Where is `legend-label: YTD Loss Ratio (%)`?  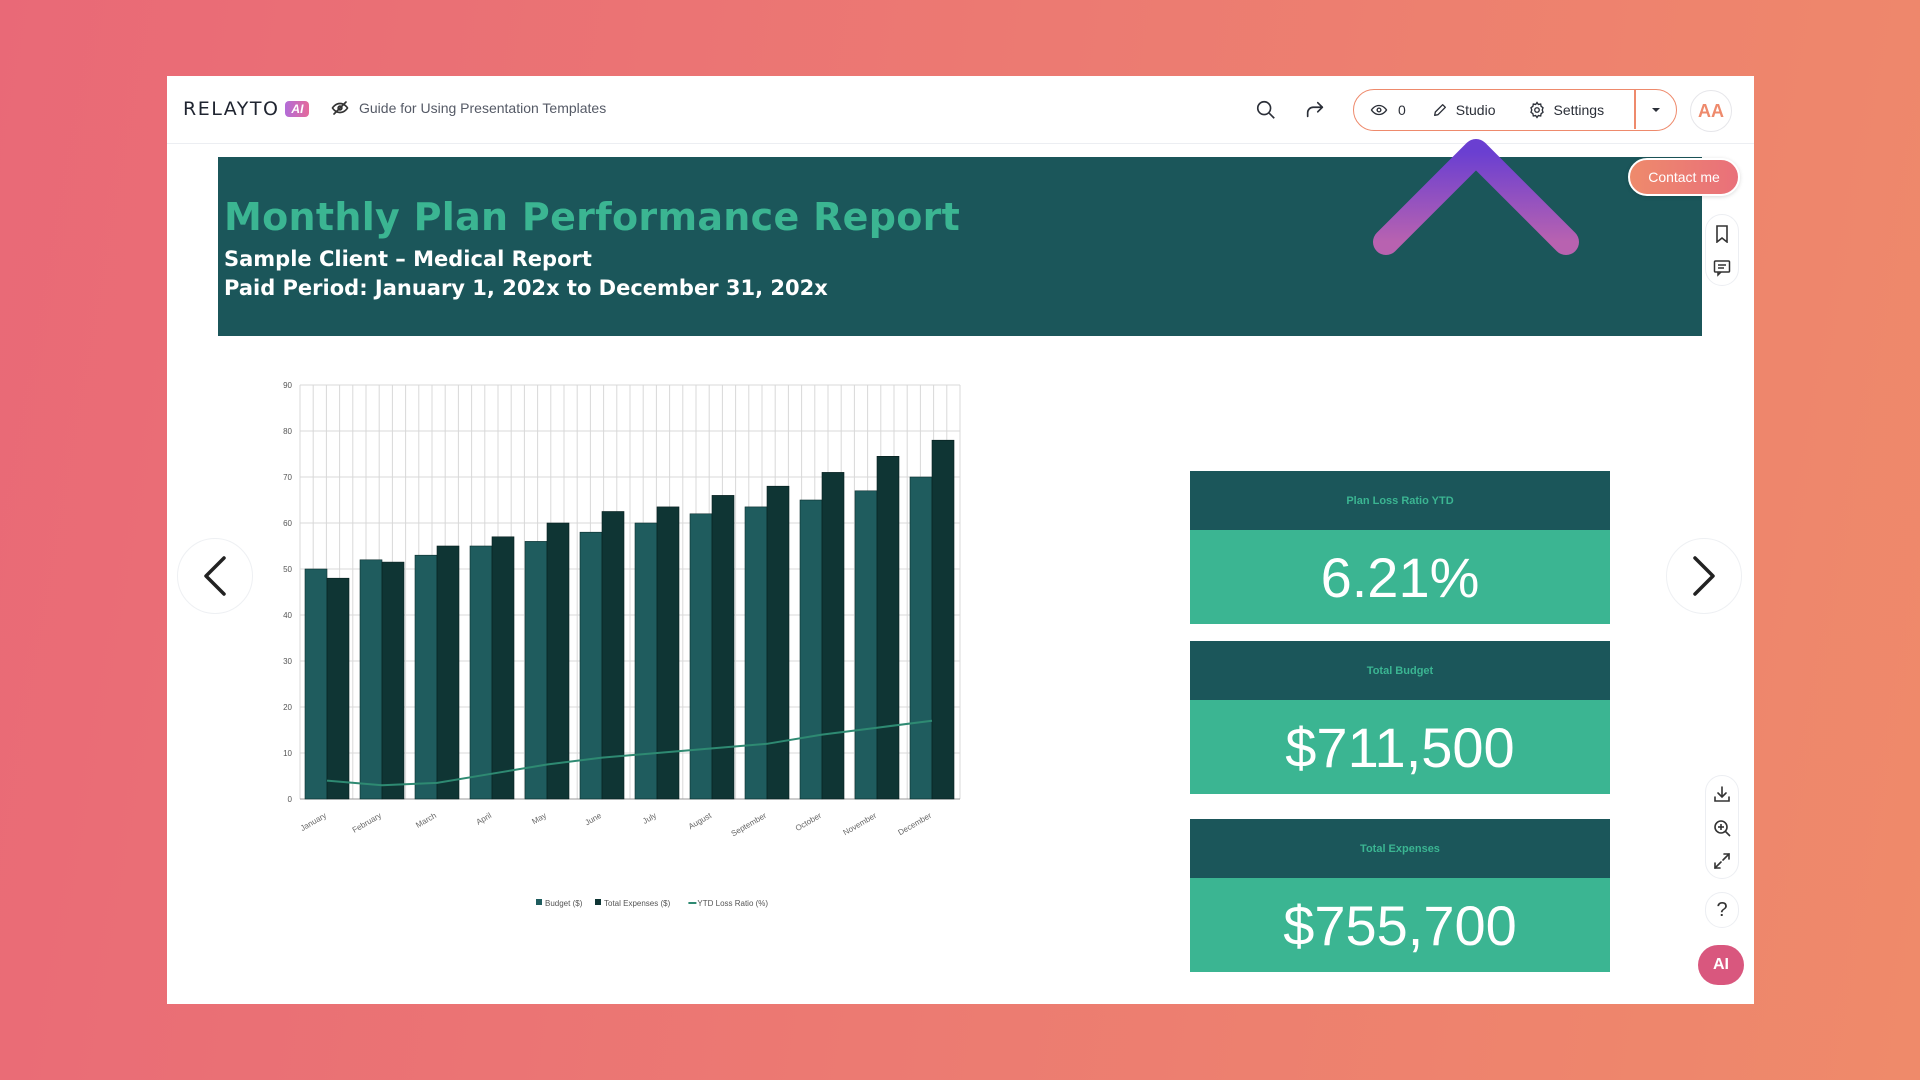
legend-label: YTD Loss Ratio (%) is located at coordinates (732, 903).